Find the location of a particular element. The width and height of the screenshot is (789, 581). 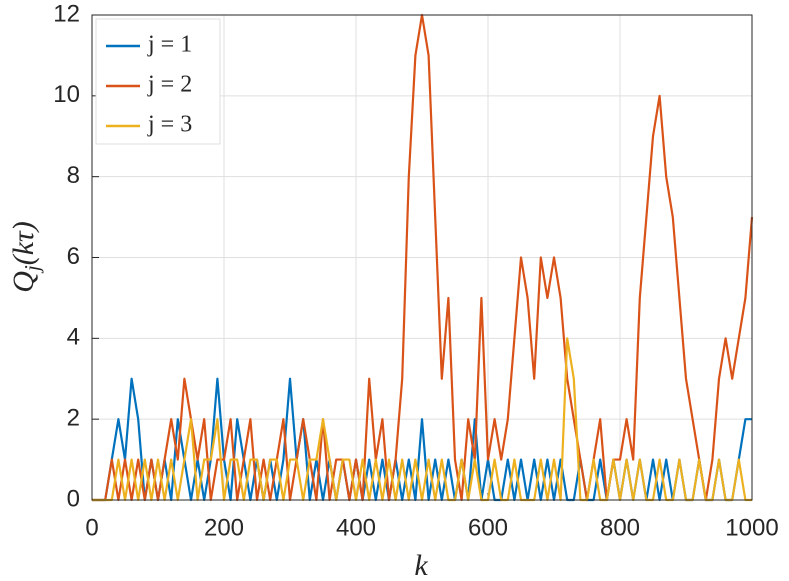

y-axis-label: Qj(kτ) is located at coordinates (25, 257).